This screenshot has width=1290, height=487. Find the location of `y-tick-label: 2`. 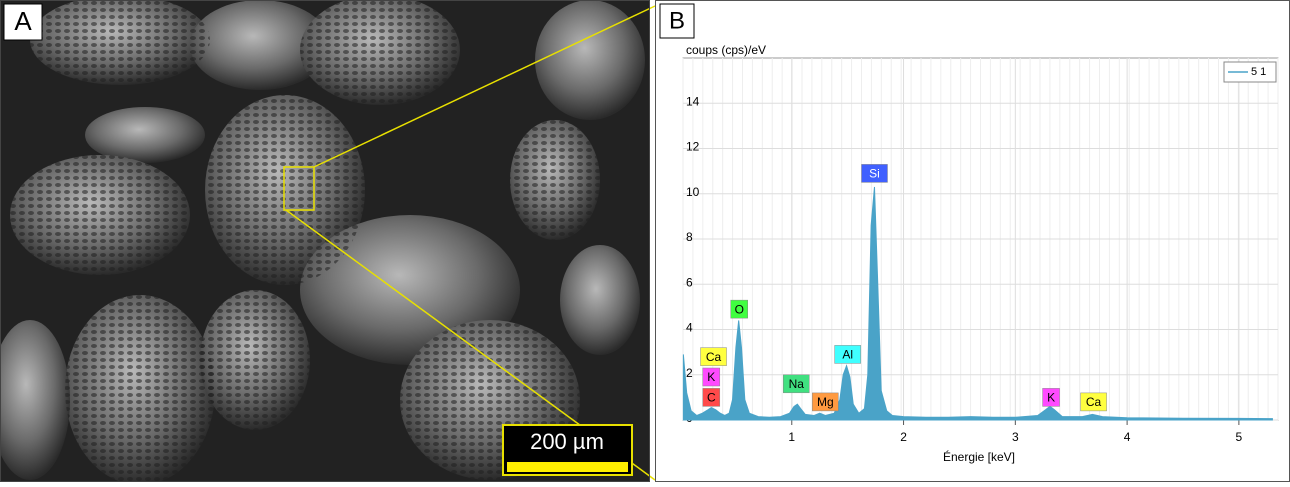

y-tick-label: 2 is located at coordinates (689, 373).